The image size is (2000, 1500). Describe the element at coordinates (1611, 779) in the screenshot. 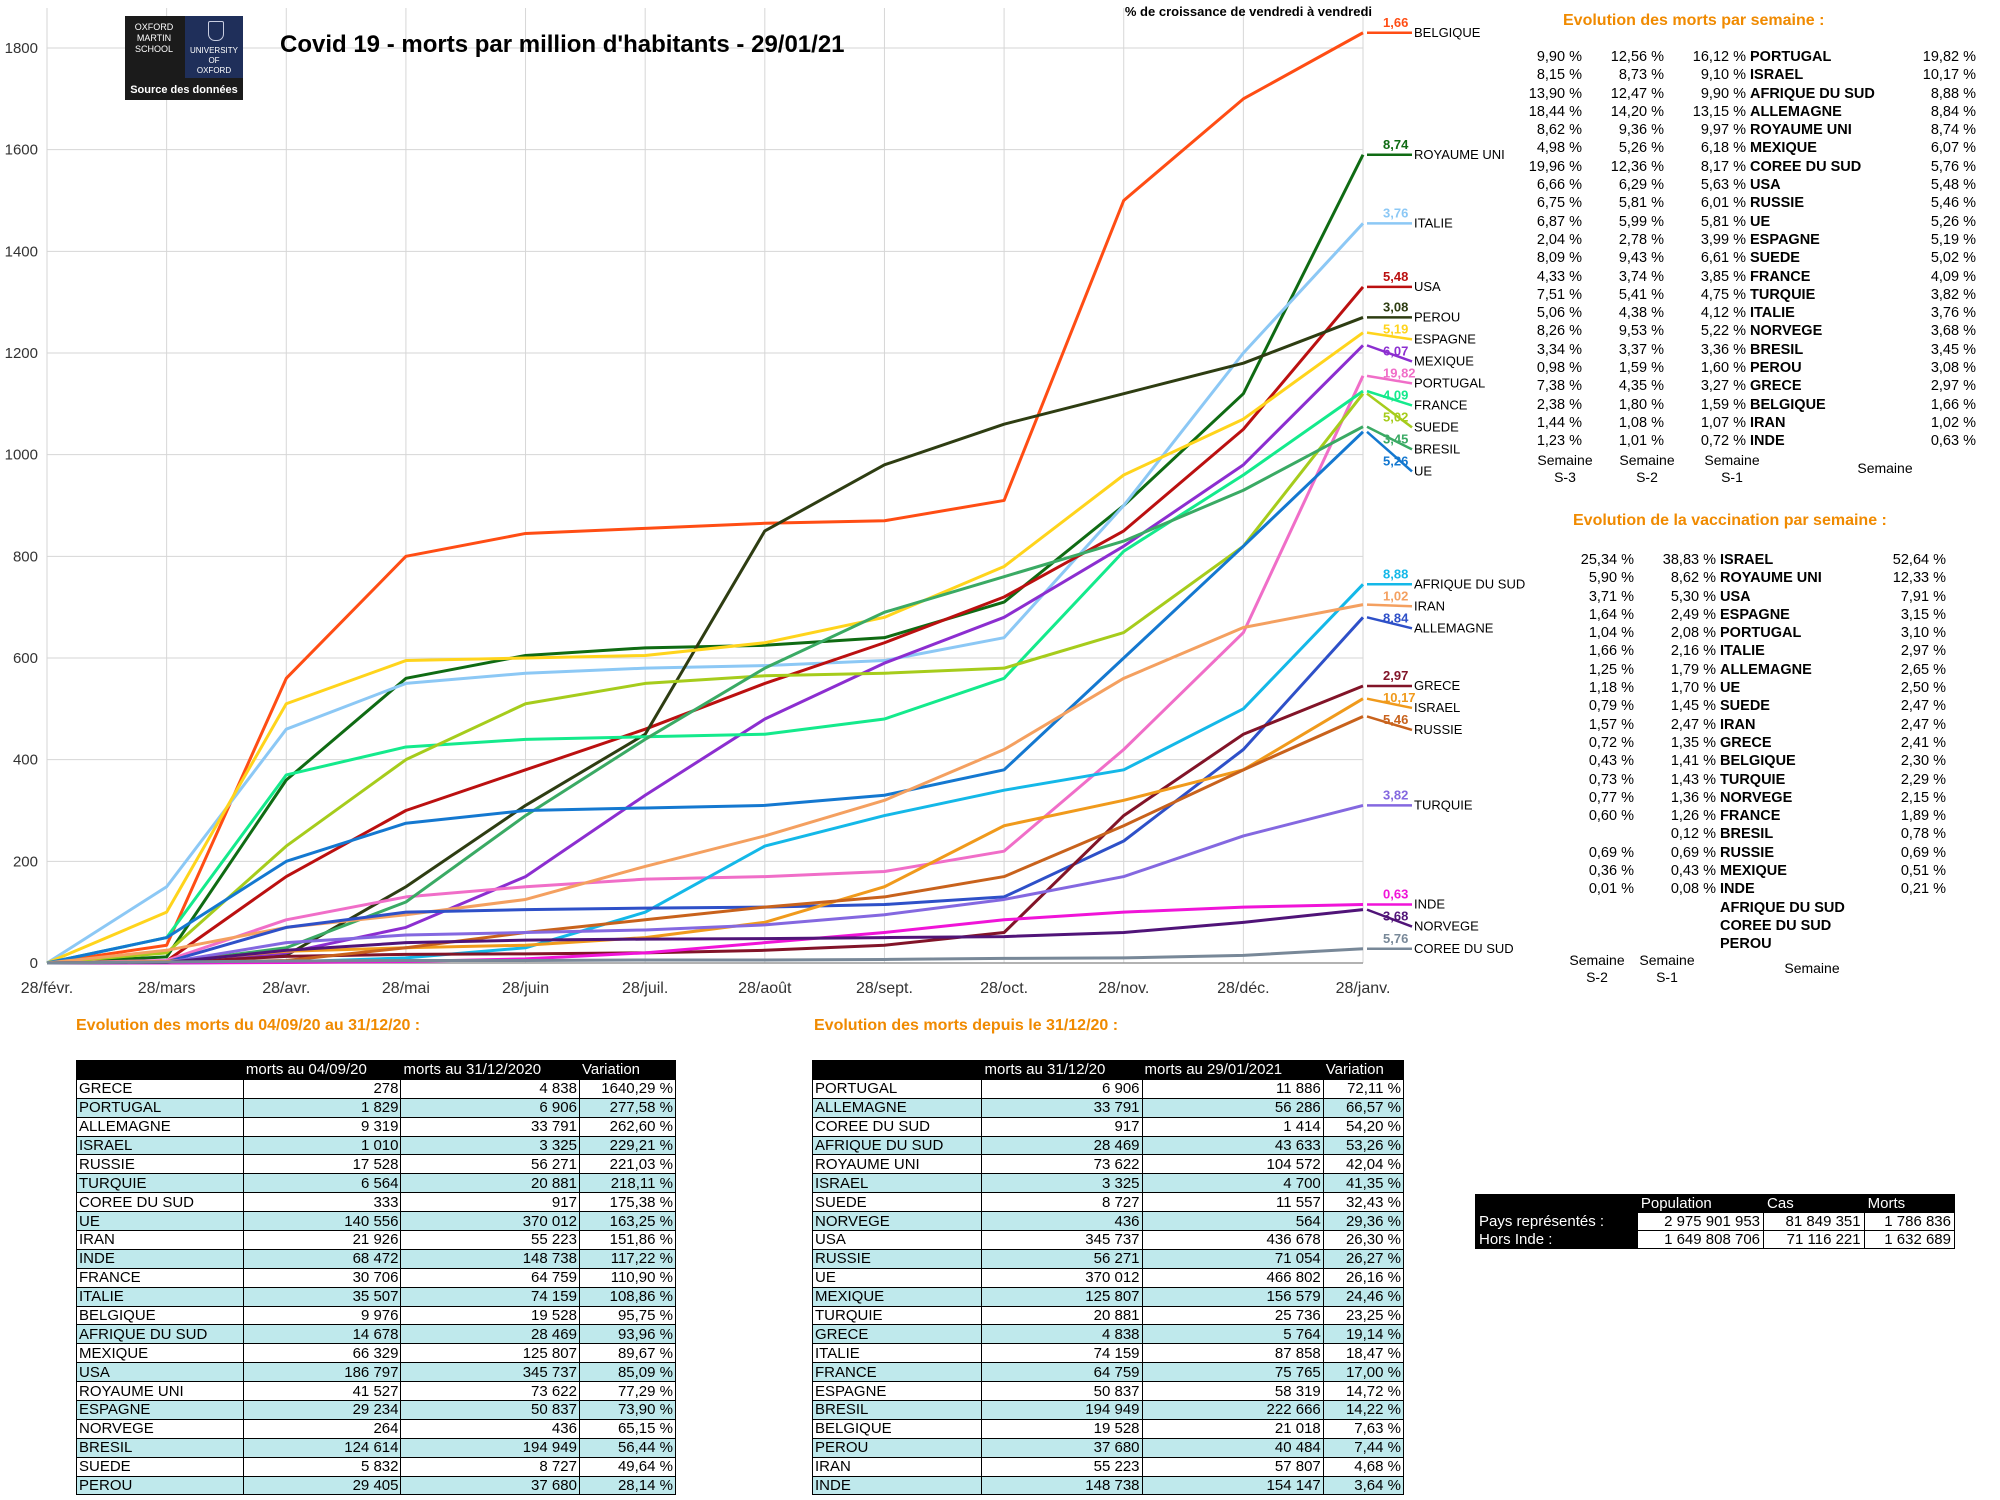

I see `weekly-cell-s2: 0,73 %` at that location.